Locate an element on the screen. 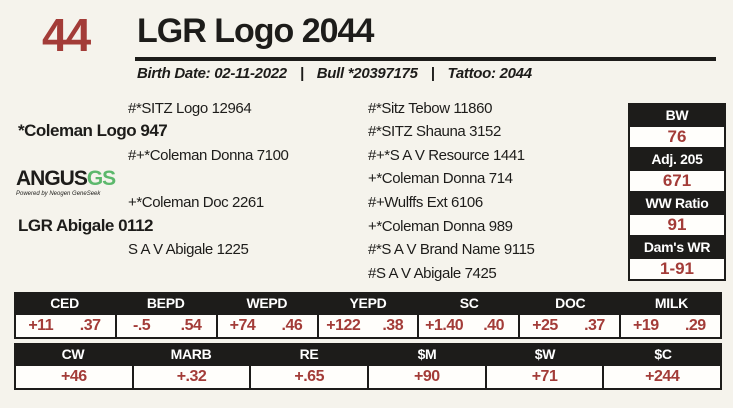  epd-col-label: DOC is located at coordinates (570, 303).